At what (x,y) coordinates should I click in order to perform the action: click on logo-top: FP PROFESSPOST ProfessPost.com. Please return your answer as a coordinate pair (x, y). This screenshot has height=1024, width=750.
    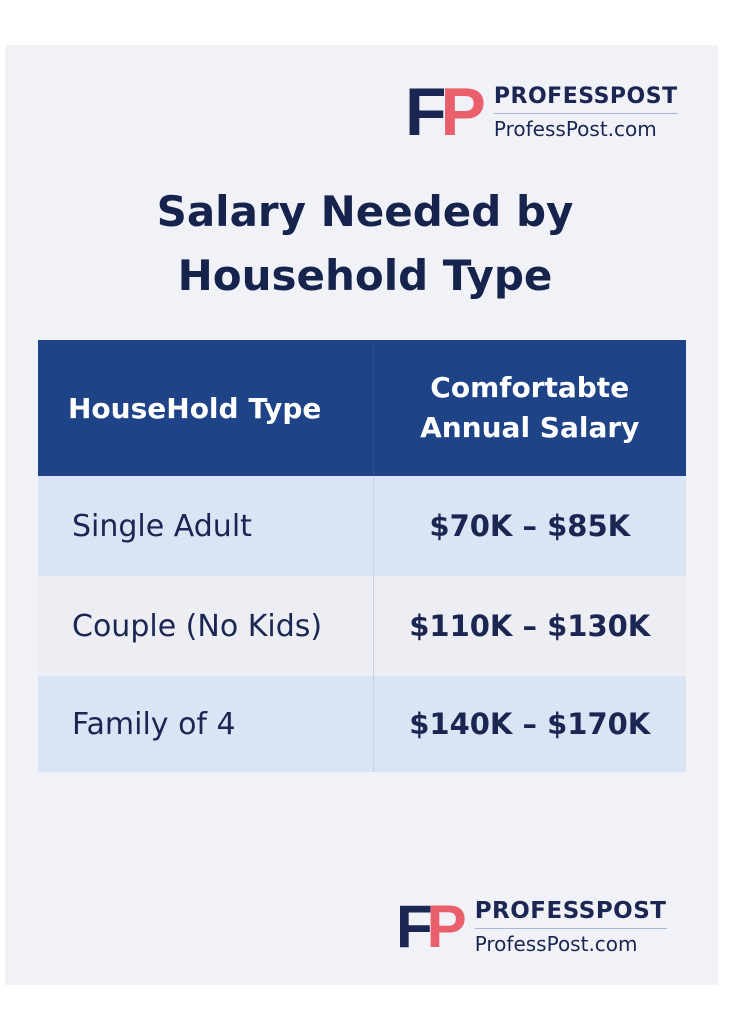
    Looking at the image, I should click on (541, 112).